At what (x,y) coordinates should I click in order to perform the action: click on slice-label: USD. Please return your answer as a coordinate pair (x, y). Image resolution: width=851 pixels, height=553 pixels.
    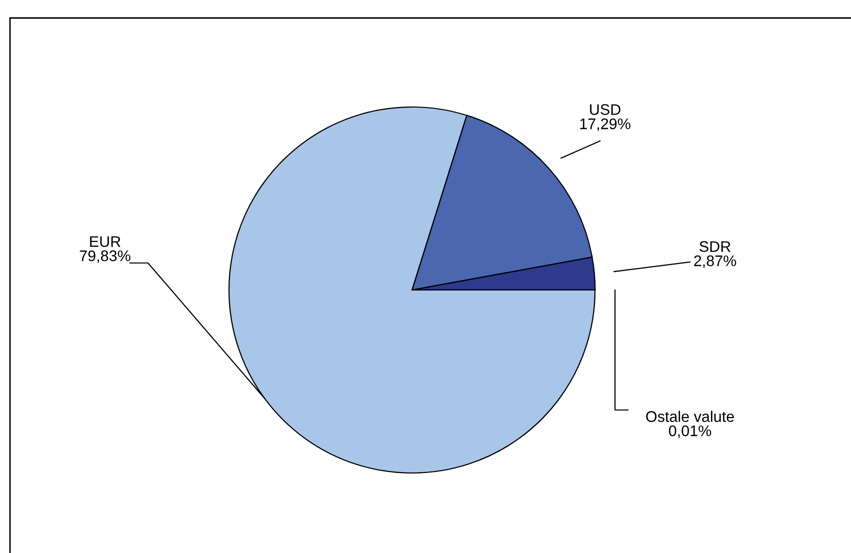
    Looking at the image, I should click on (605, 109).